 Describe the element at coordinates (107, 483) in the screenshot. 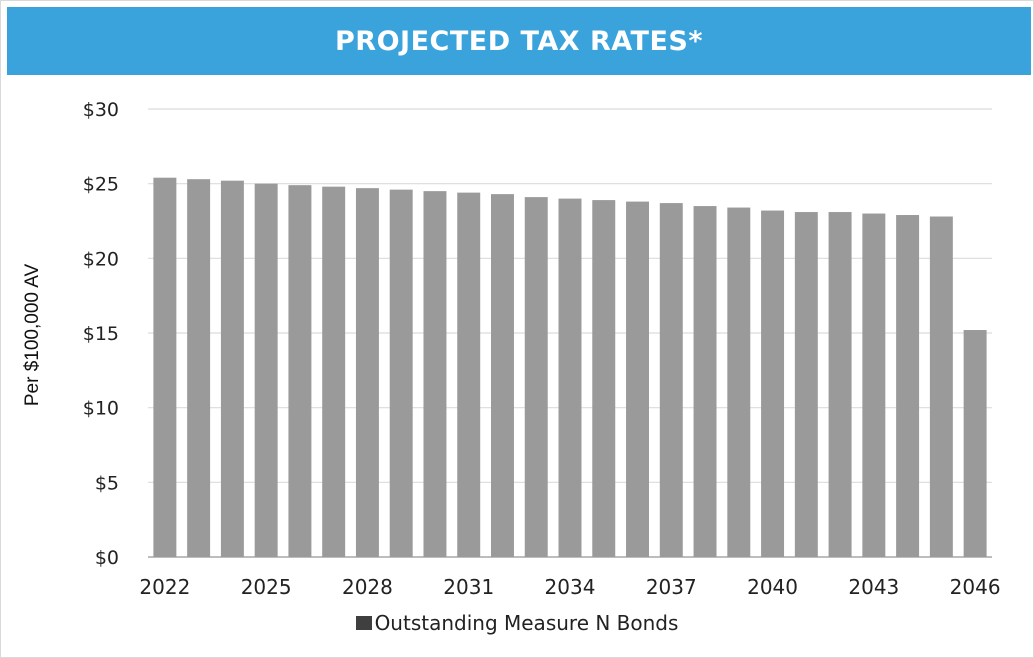

I see `y-tick-label: $5` at that location.